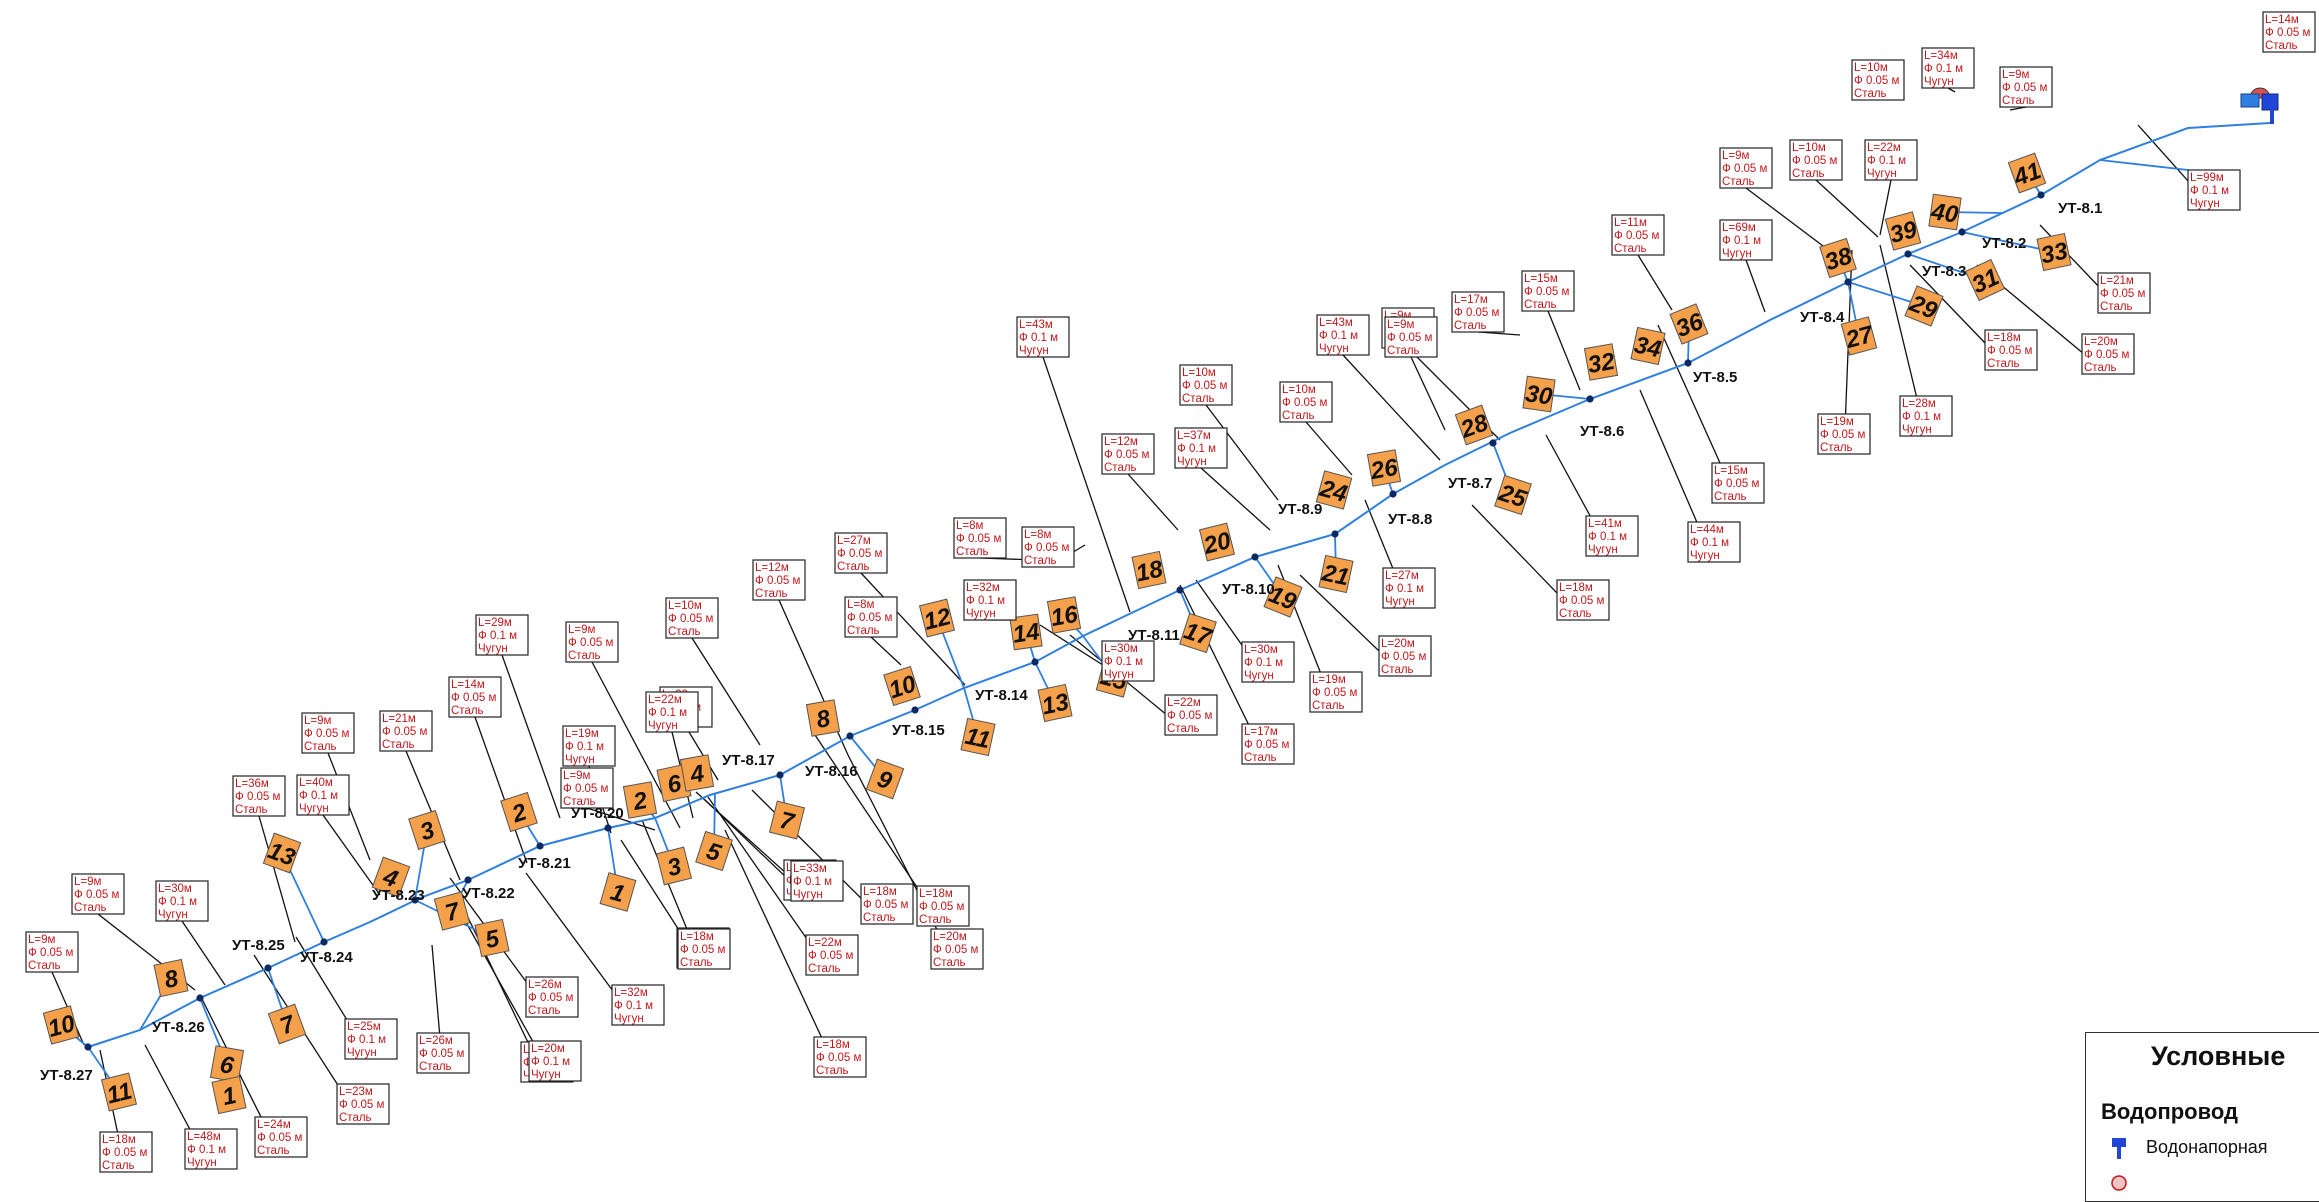 This screenshot has width=2319, height=1202. I want to click on house-marker: 36, so click(1689, 324).